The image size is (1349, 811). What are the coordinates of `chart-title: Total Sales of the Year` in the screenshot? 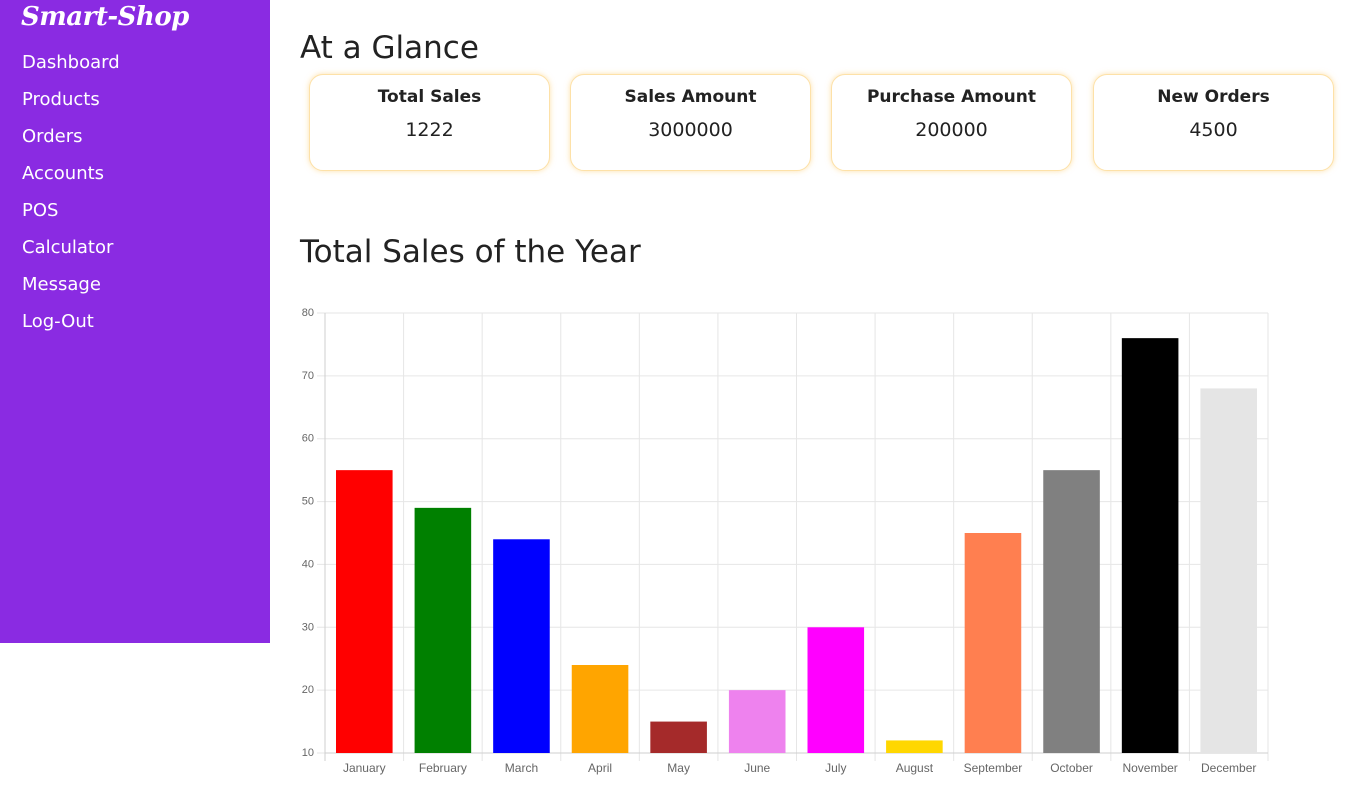 It's located at (470, 252).